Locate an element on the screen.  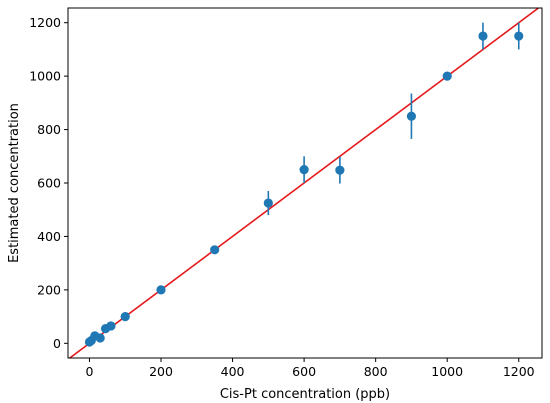
y-tick-label: 600 is located at coordinates (49, 183).